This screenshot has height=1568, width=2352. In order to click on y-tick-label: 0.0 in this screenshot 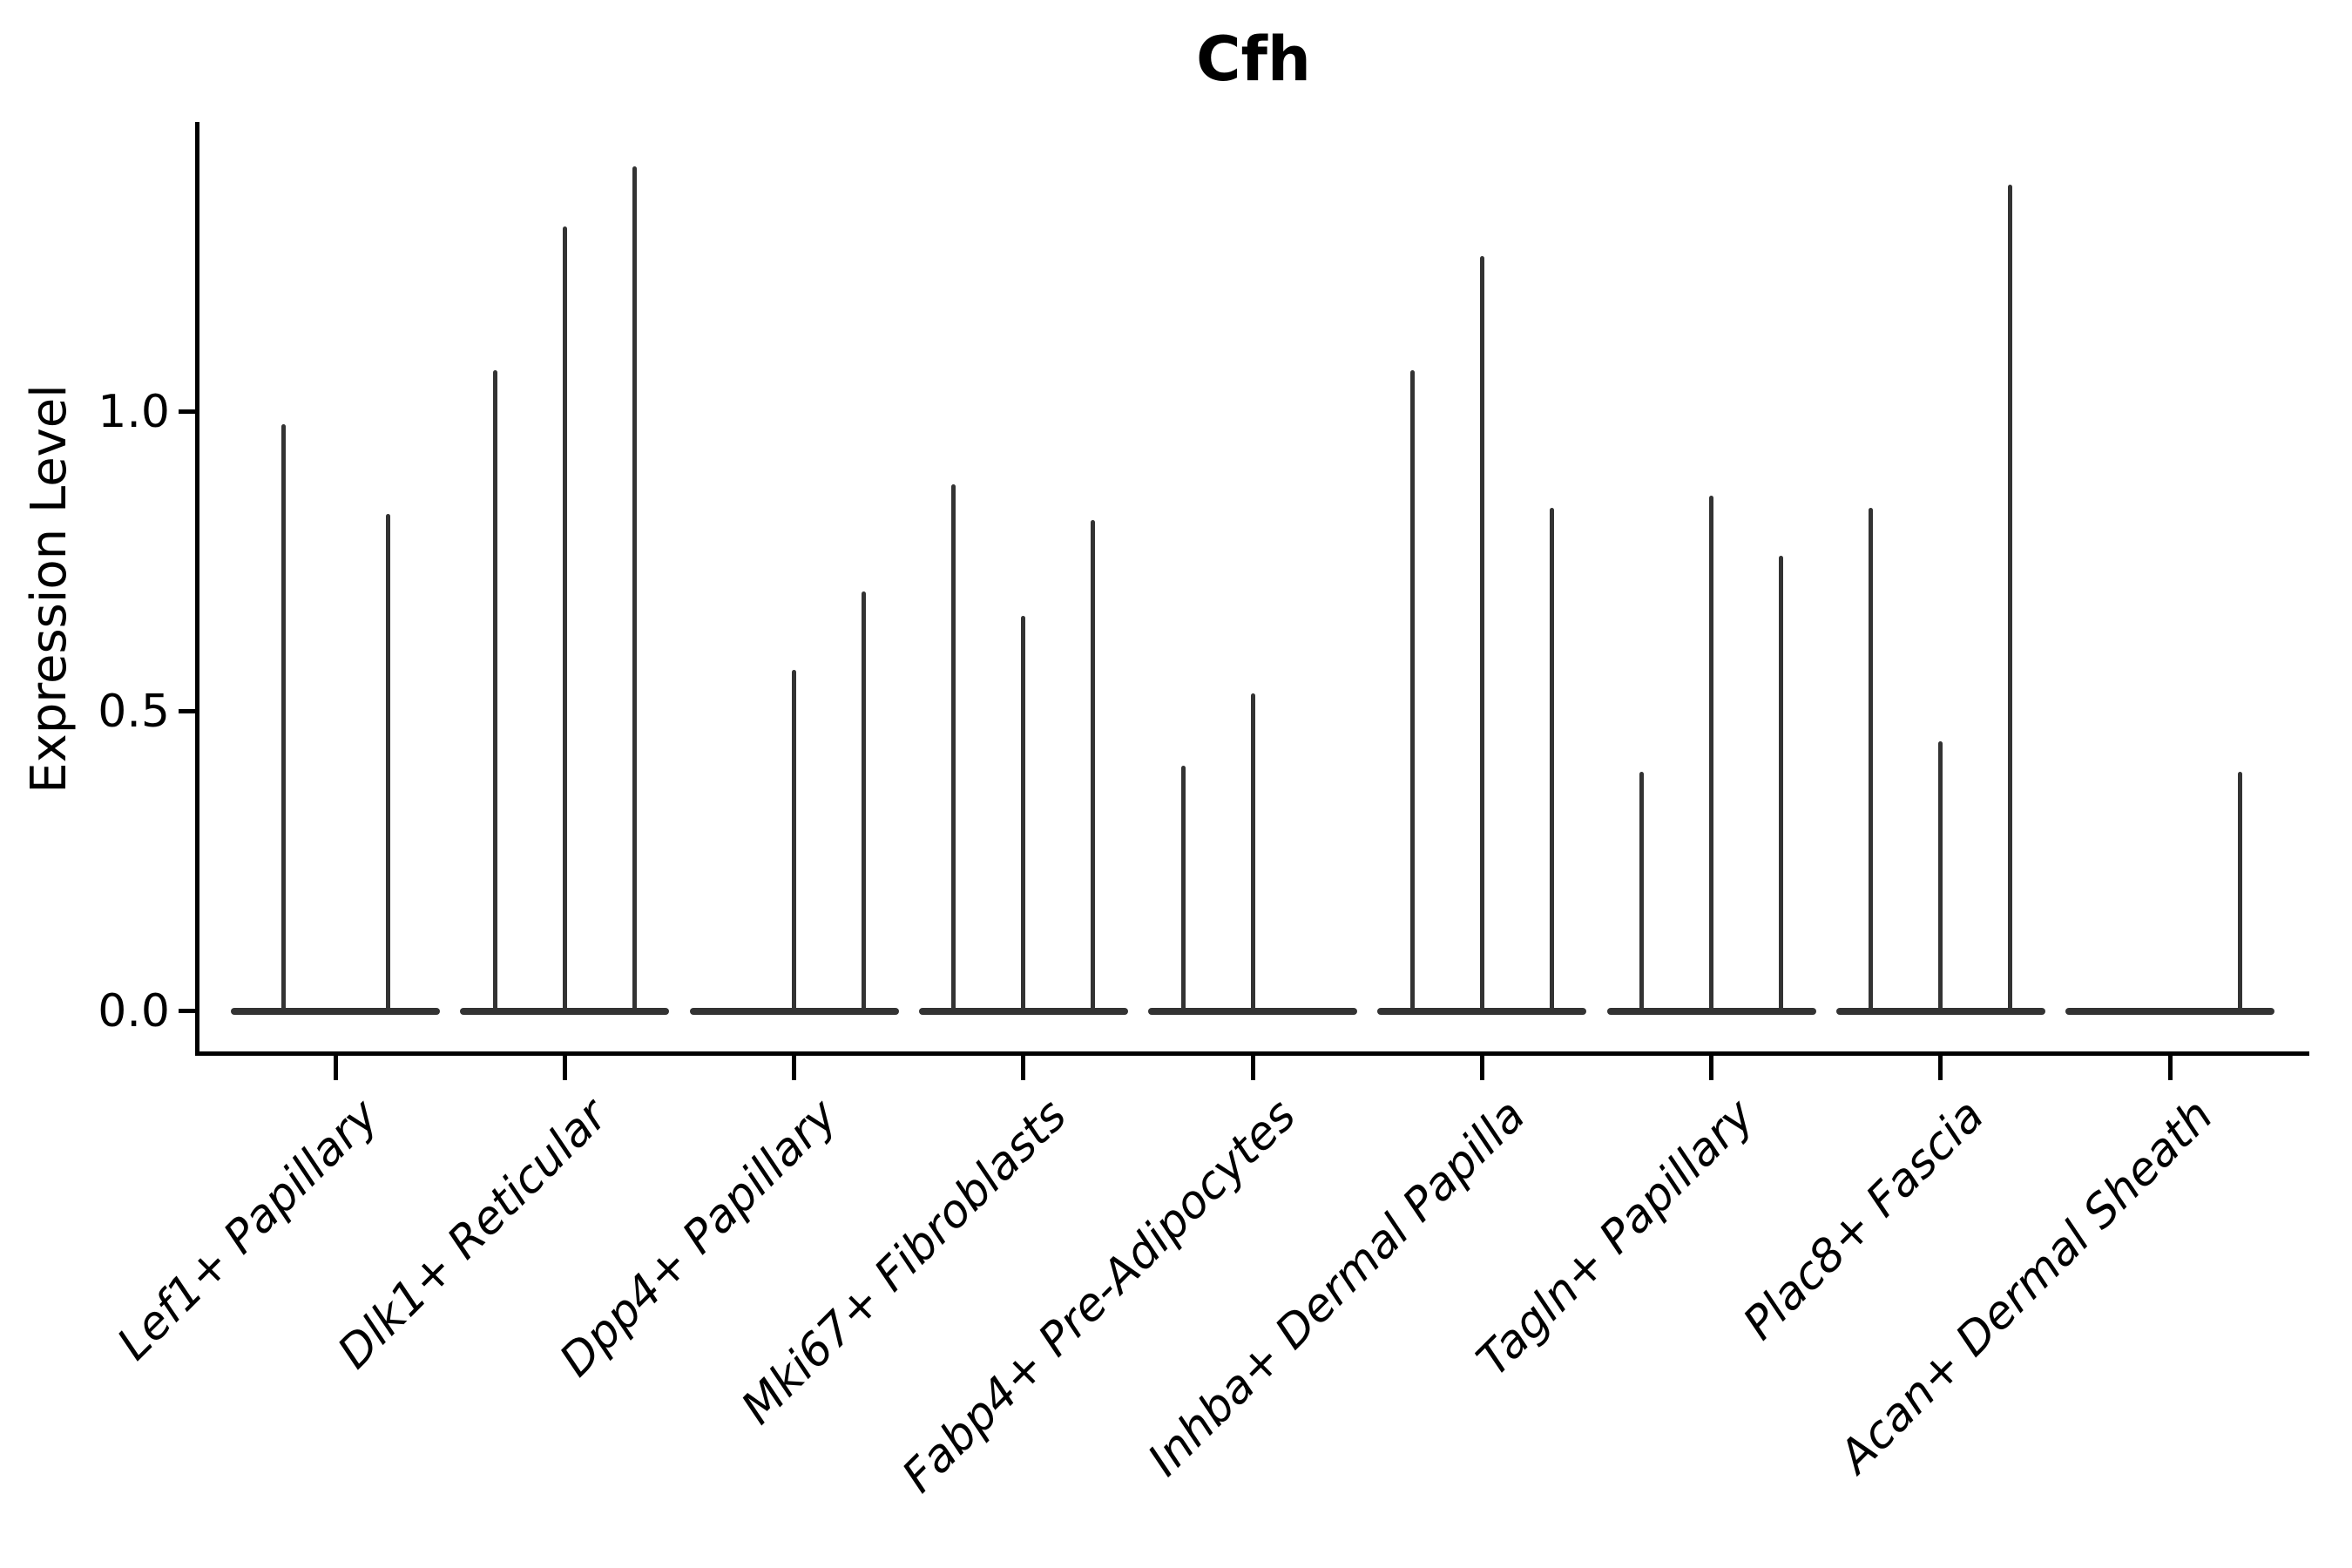, I will do `click(134, 1011)`.